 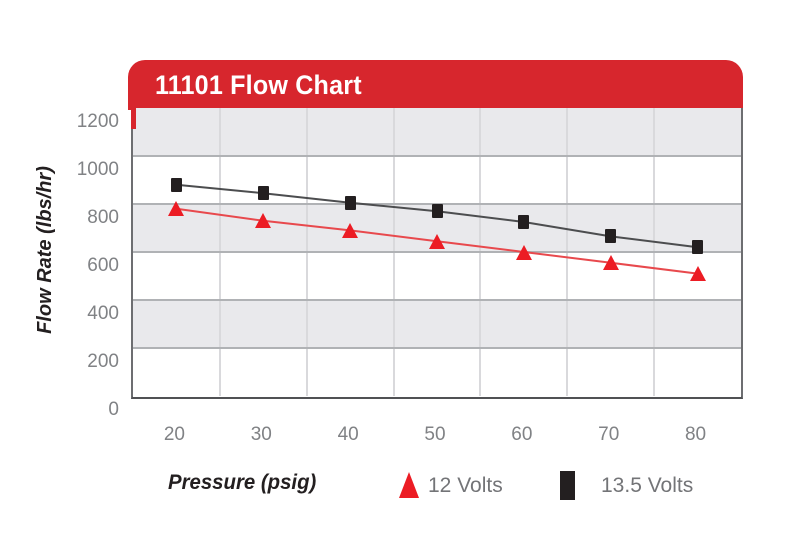 What do you see at coordinates (409, 485) in the screenshot?
I see `red-triangle-icon` at bounding box center [409, 485].